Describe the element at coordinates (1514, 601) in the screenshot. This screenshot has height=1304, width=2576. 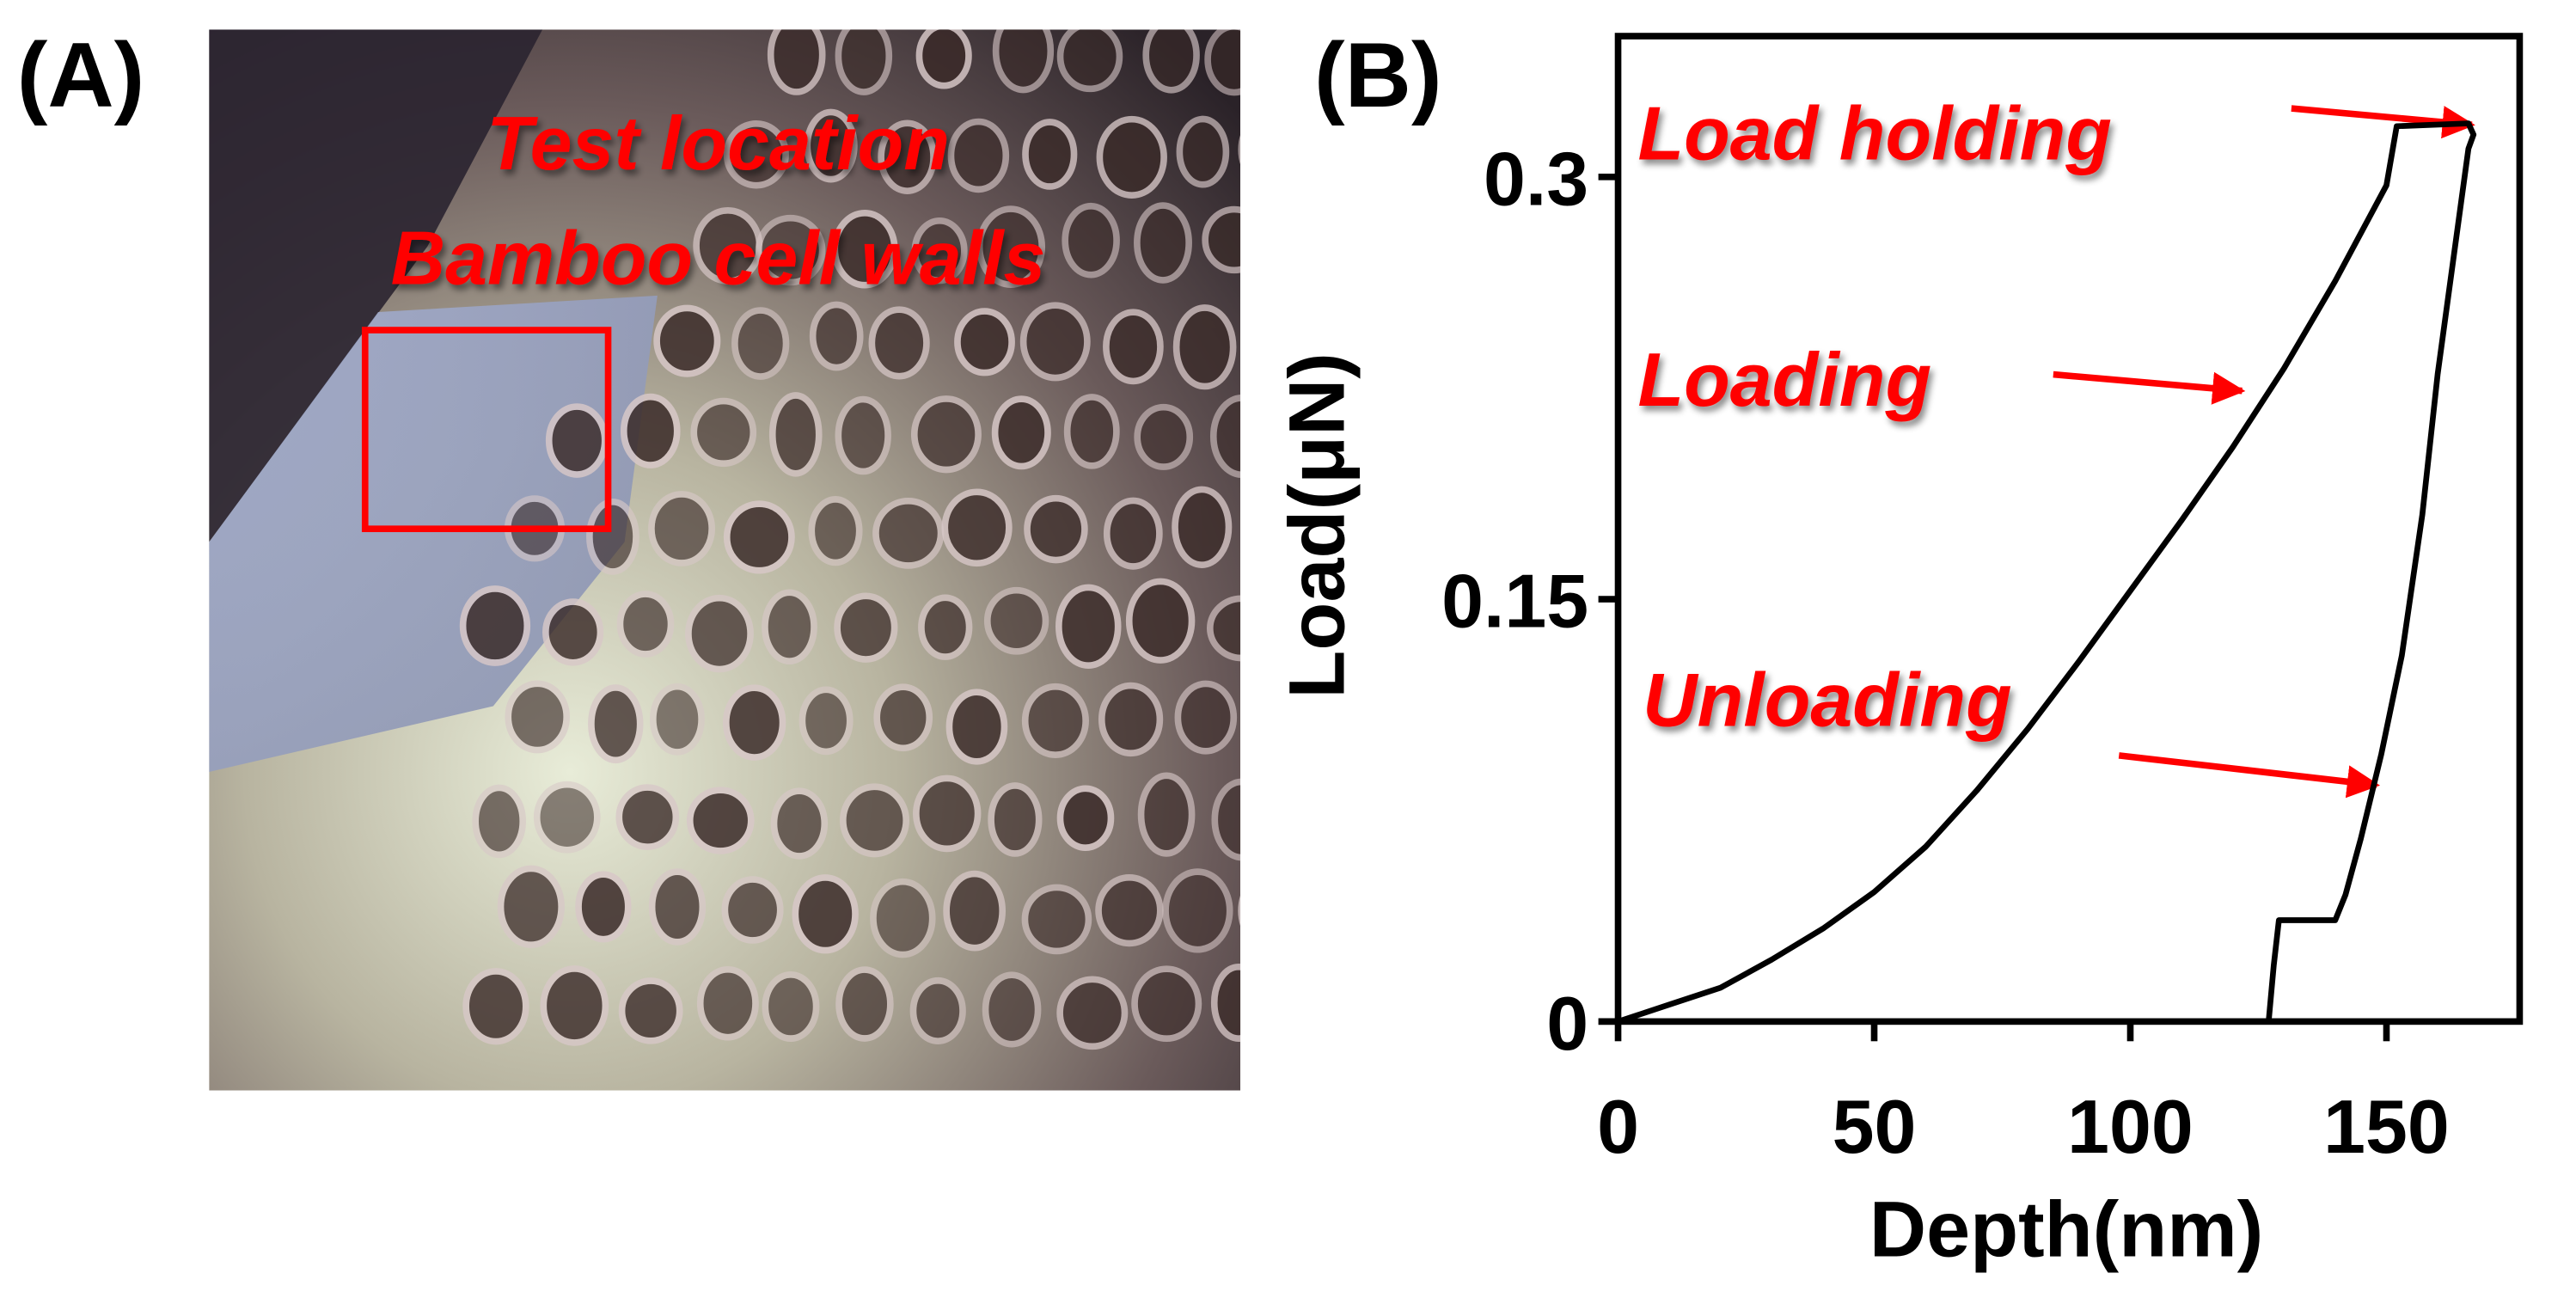
I see `y-tick-label: 0.15` at that location.